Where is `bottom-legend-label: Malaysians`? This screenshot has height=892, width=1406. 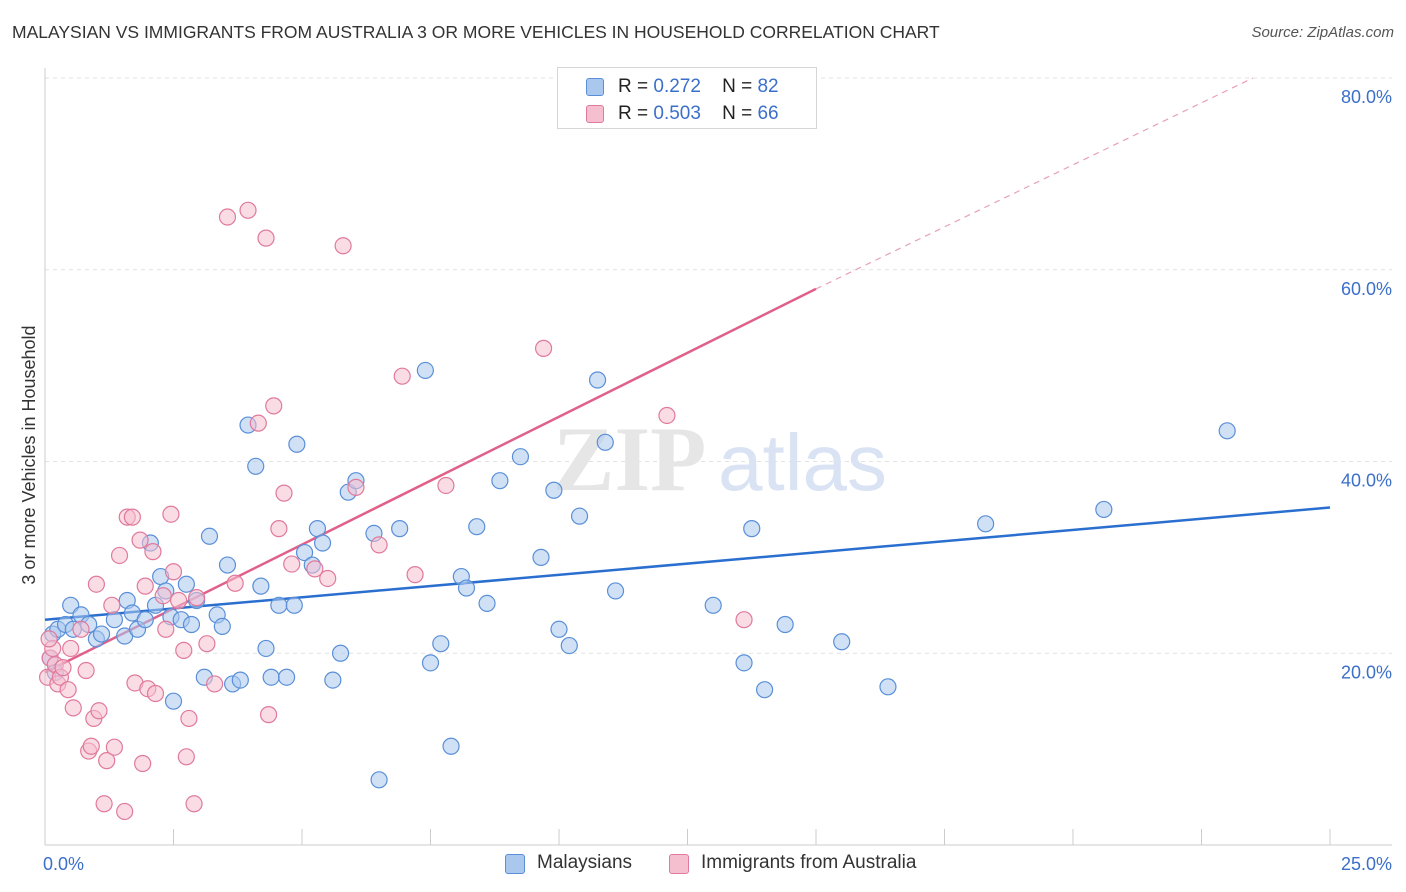 bottom-legend-label: Malaysians is located at coordinates (585, 862).